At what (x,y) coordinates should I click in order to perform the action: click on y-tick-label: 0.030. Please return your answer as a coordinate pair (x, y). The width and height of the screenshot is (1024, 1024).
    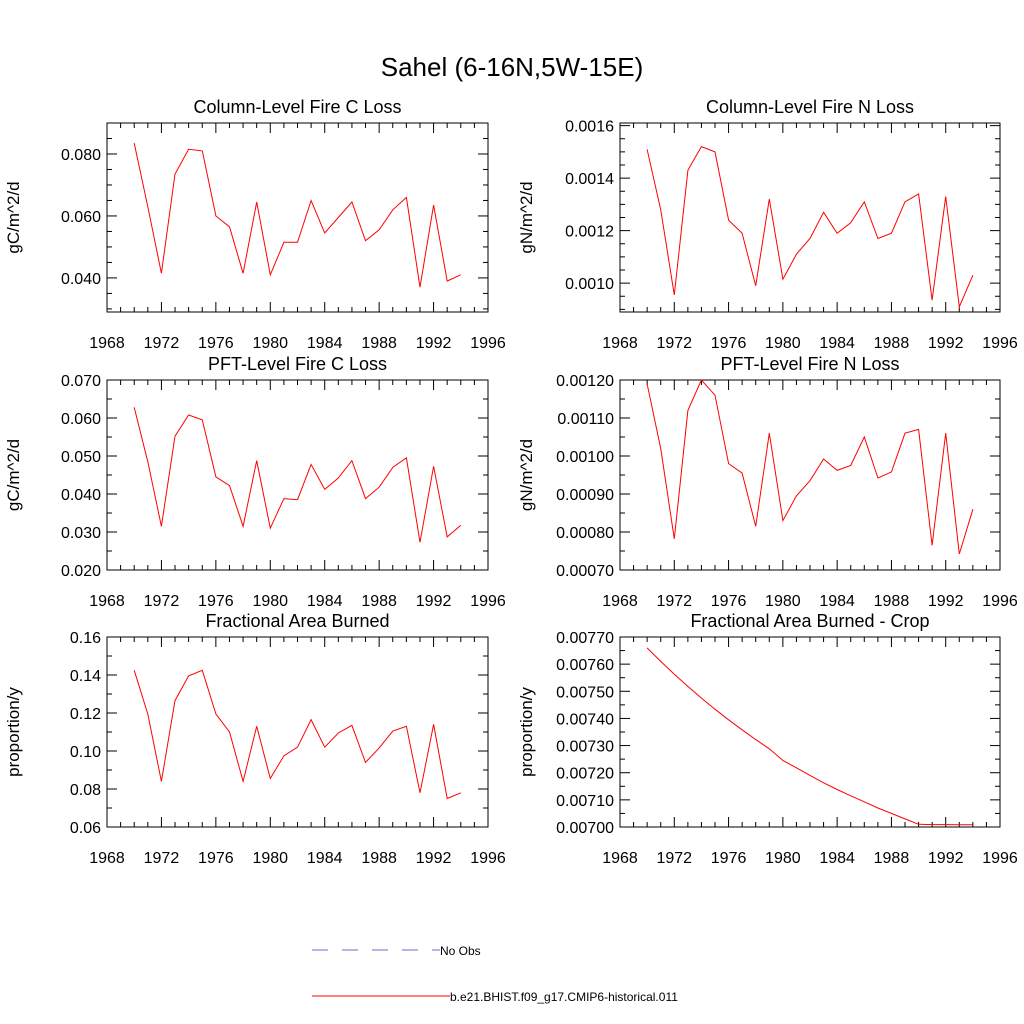
    Looking at the image, I should click on (81, 533).